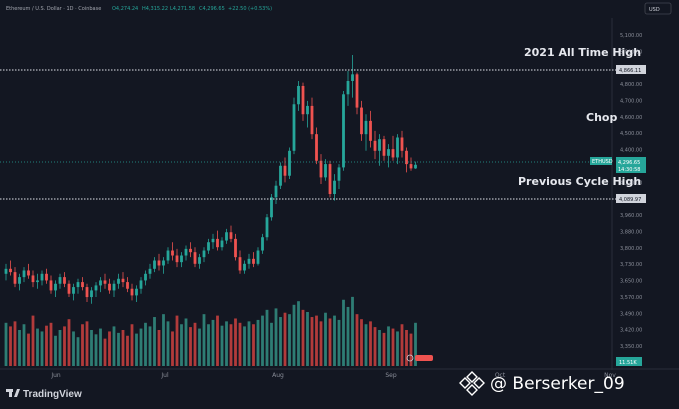 The height and width of the screenshot is (409, 679). What do you see at coordinates (631, 134) in the screenshot?
I see `price-tick-label: 4,500.00` at bounding box center [631, 134].